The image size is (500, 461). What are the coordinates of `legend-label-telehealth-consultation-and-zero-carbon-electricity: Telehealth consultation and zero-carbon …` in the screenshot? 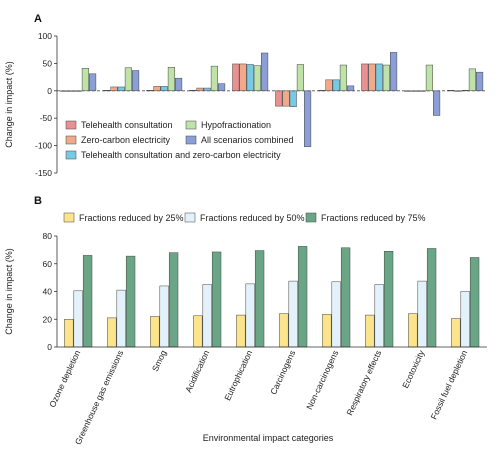 It's located at (181, 155).